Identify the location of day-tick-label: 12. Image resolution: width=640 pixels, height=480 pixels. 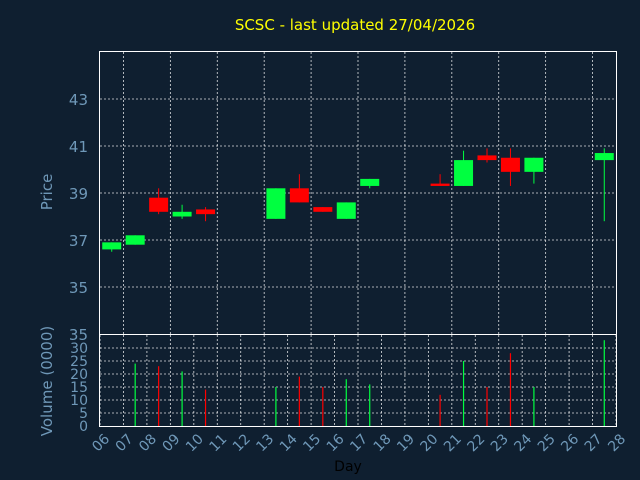
(242, 443).